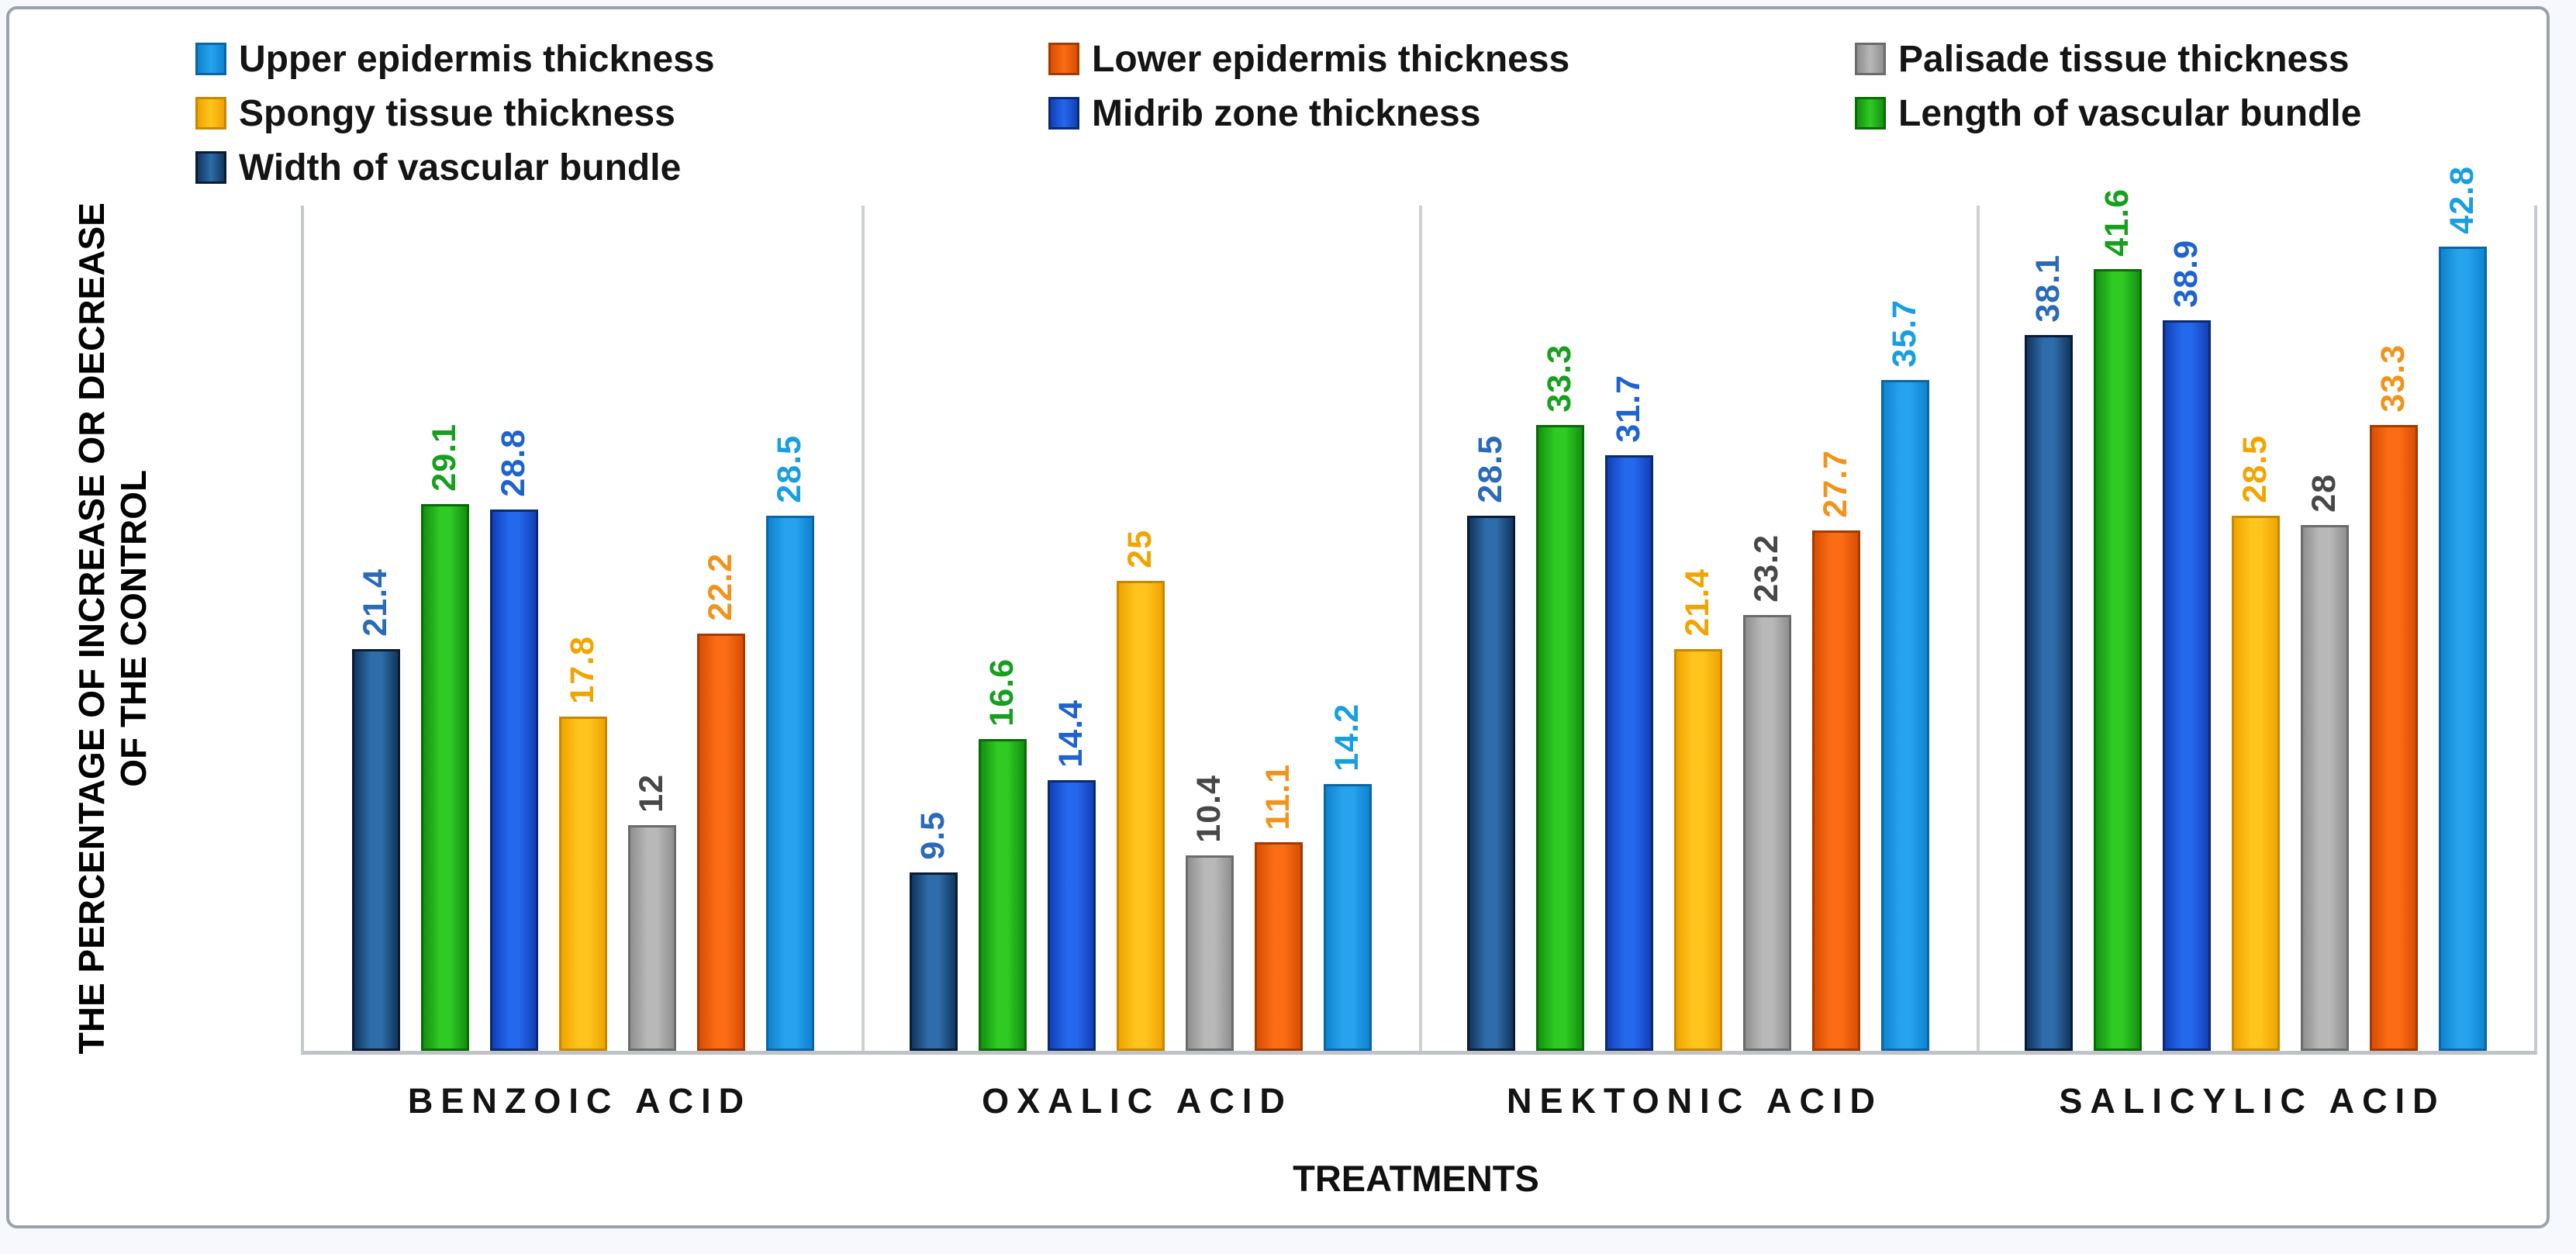  I want to click on legend-swatch-width, so click(210, 167).